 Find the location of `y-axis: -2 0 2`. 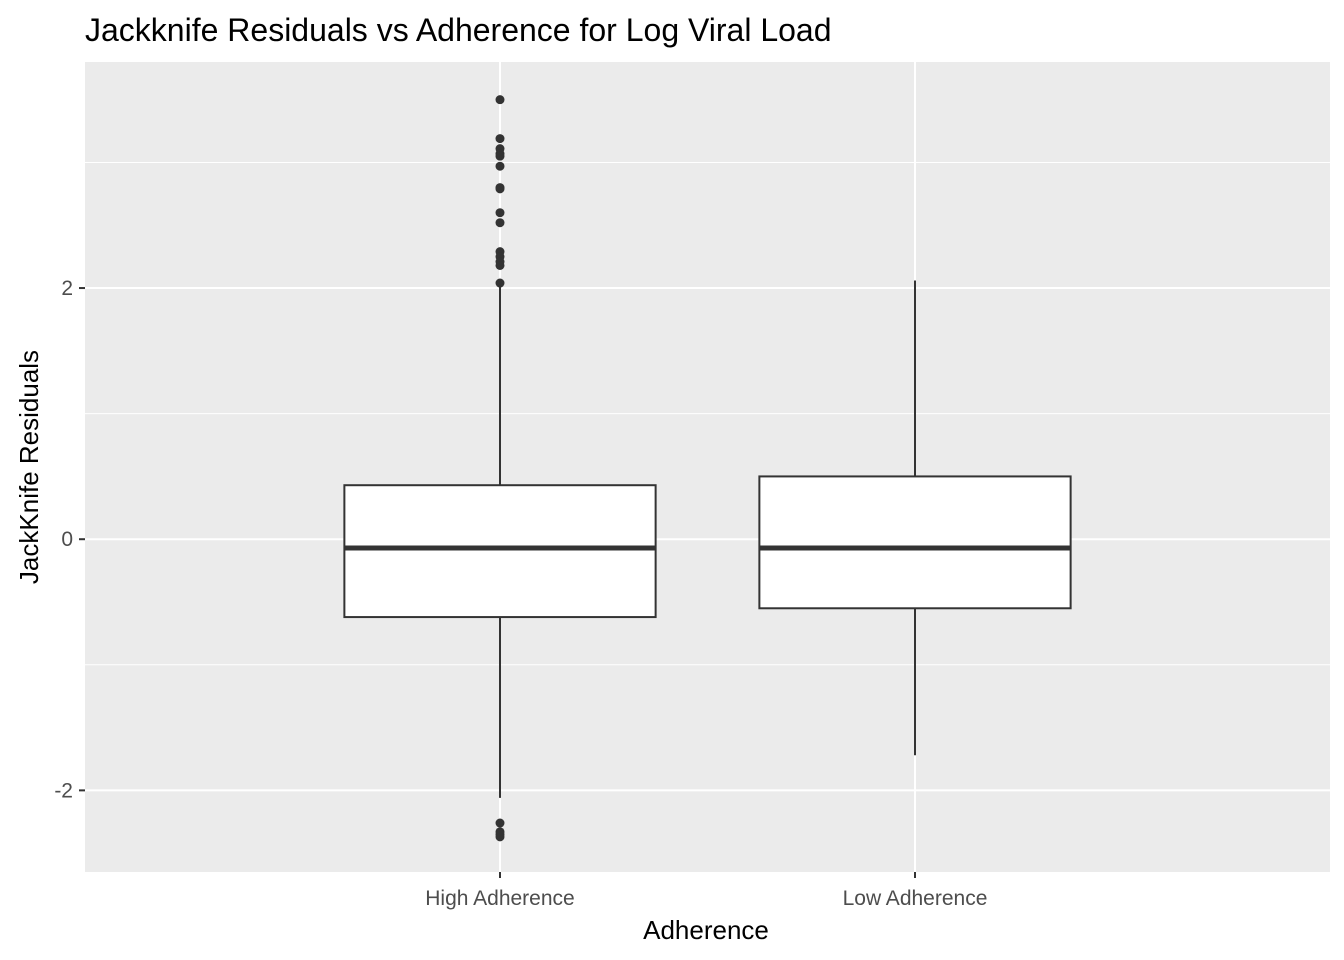

y-axis: -2 0 2 is located at coordinates (69, 539).